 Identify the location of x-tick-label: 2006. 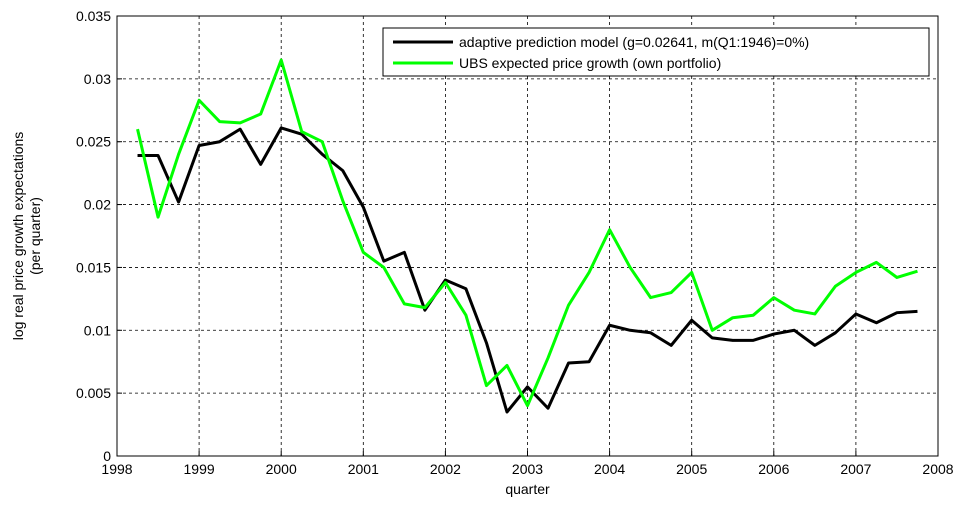
(773, 469).